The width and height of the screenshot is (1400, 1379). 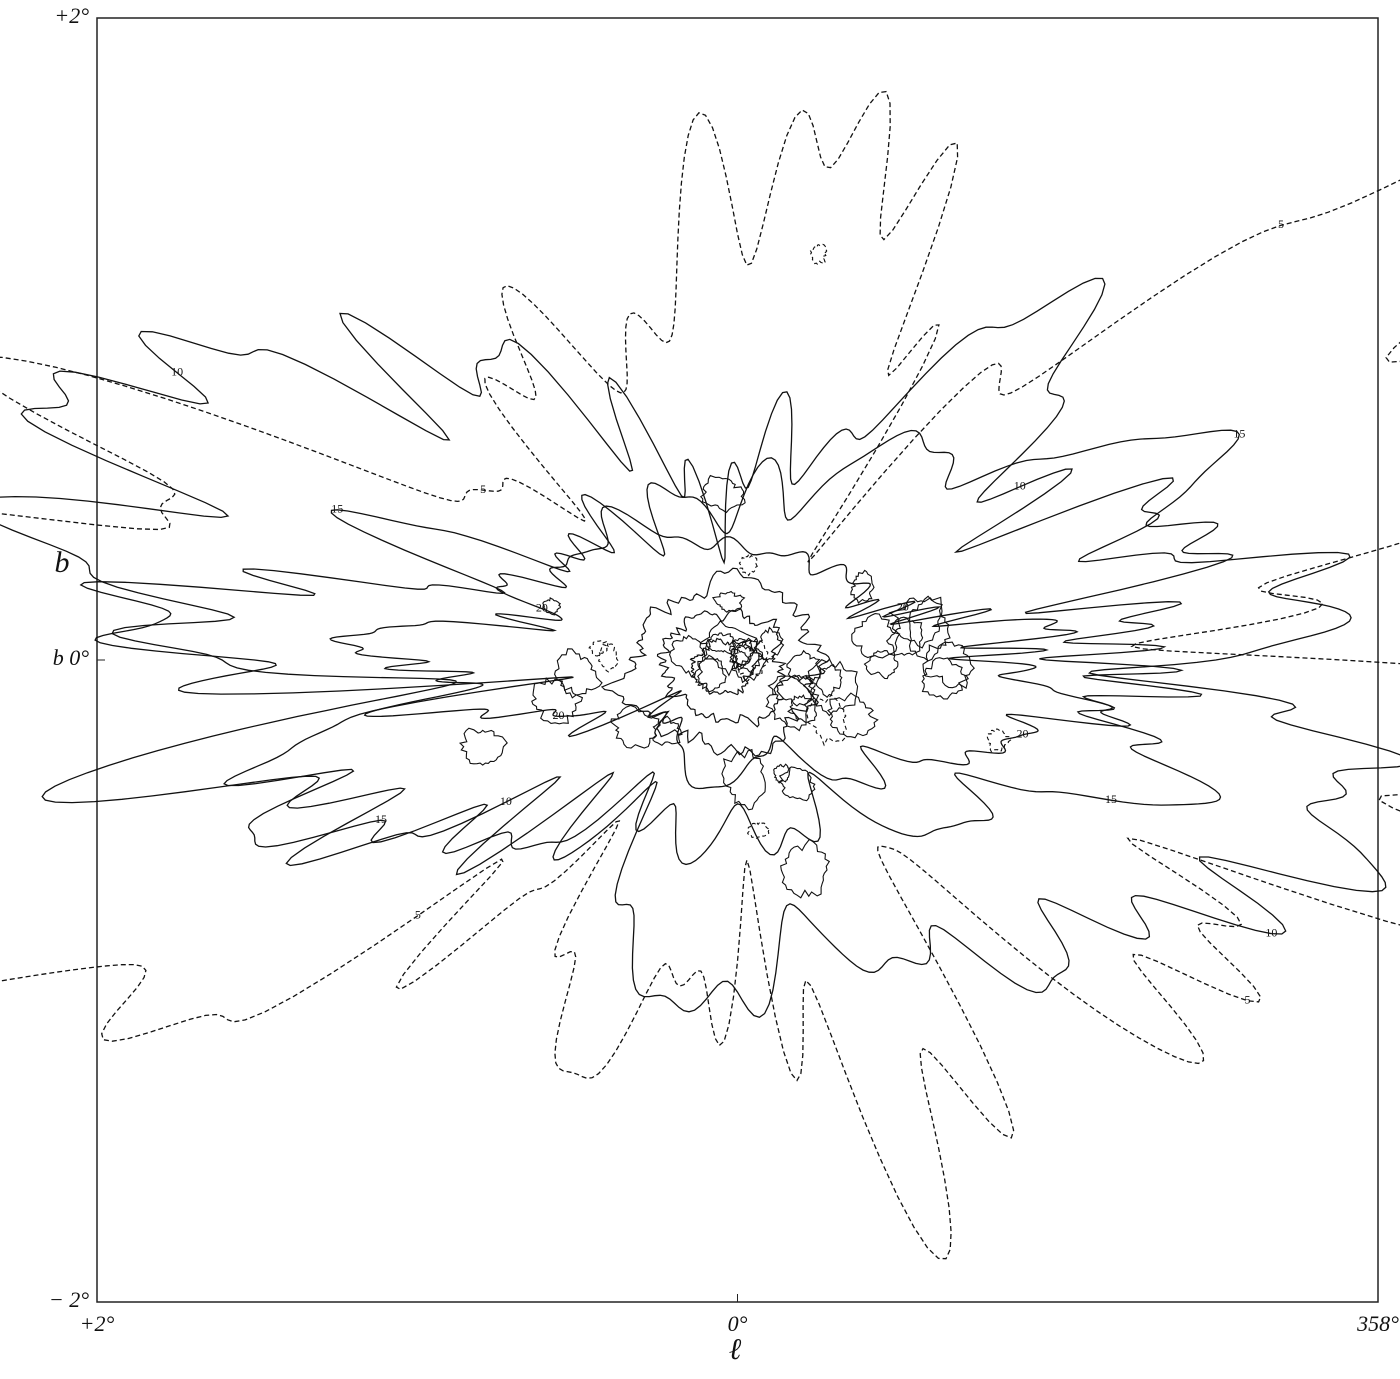 What do you see at coordinates (1377, 1323) in the screenshot?
I see `x-tick-label: 358°` at bounding box center [1377, 1323].